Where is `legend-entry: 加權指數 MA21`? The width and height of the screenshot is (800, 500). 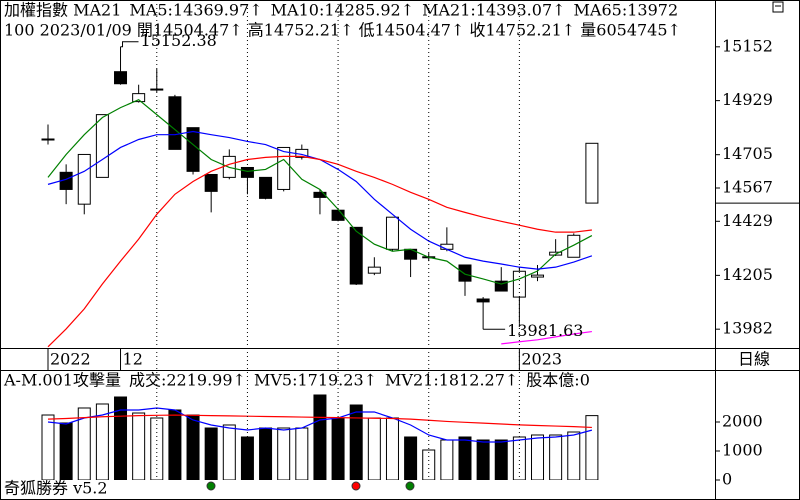 legend-entry: 加權指數 MA21 is located at coordinates (62, 10).